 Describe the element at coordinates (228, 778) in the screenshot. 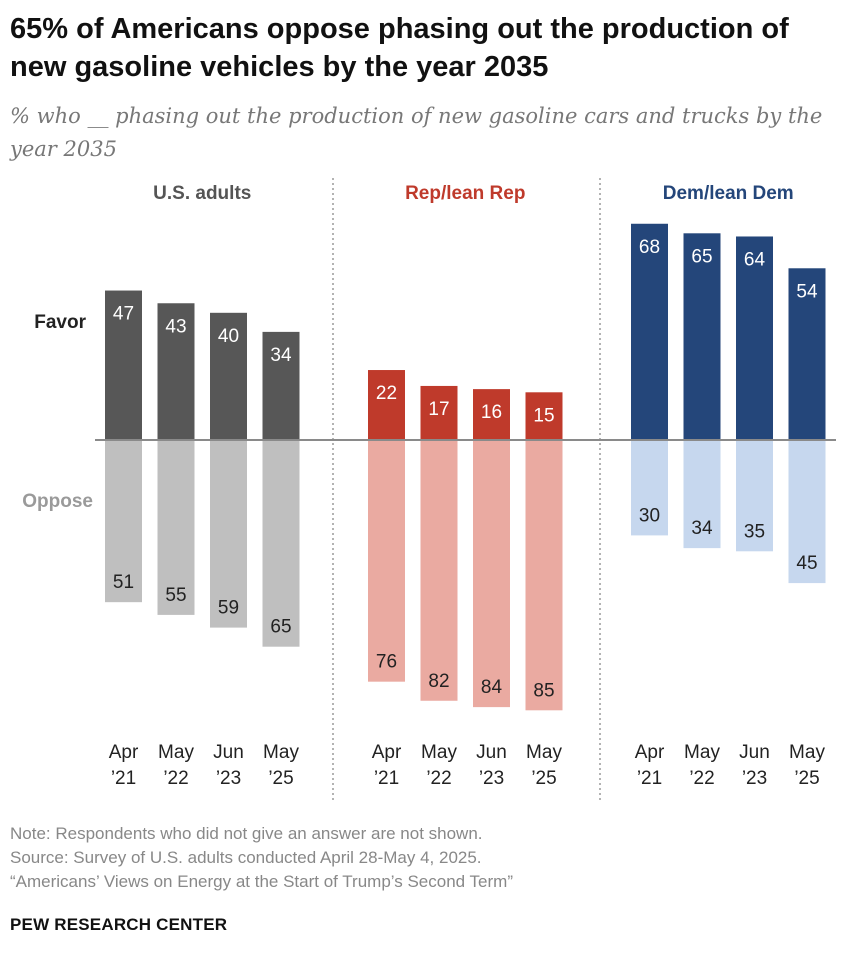

I see `x-tick-label-u-s-adults-2-year: ’23` at that location.